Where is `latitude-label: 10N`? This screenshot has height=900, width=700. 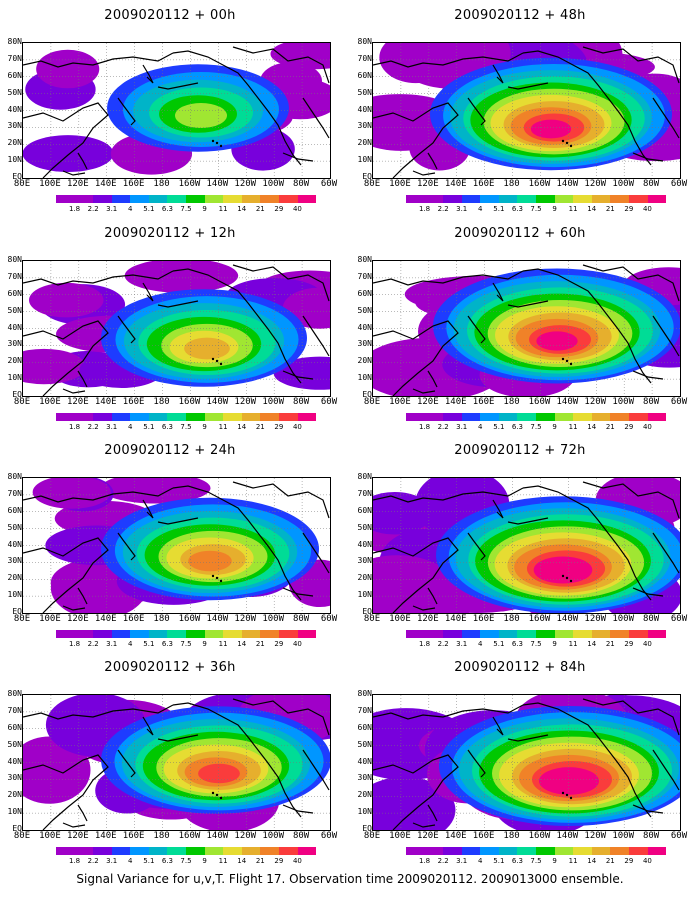 latitude-label: 10N is located at coordinates (14, 160).